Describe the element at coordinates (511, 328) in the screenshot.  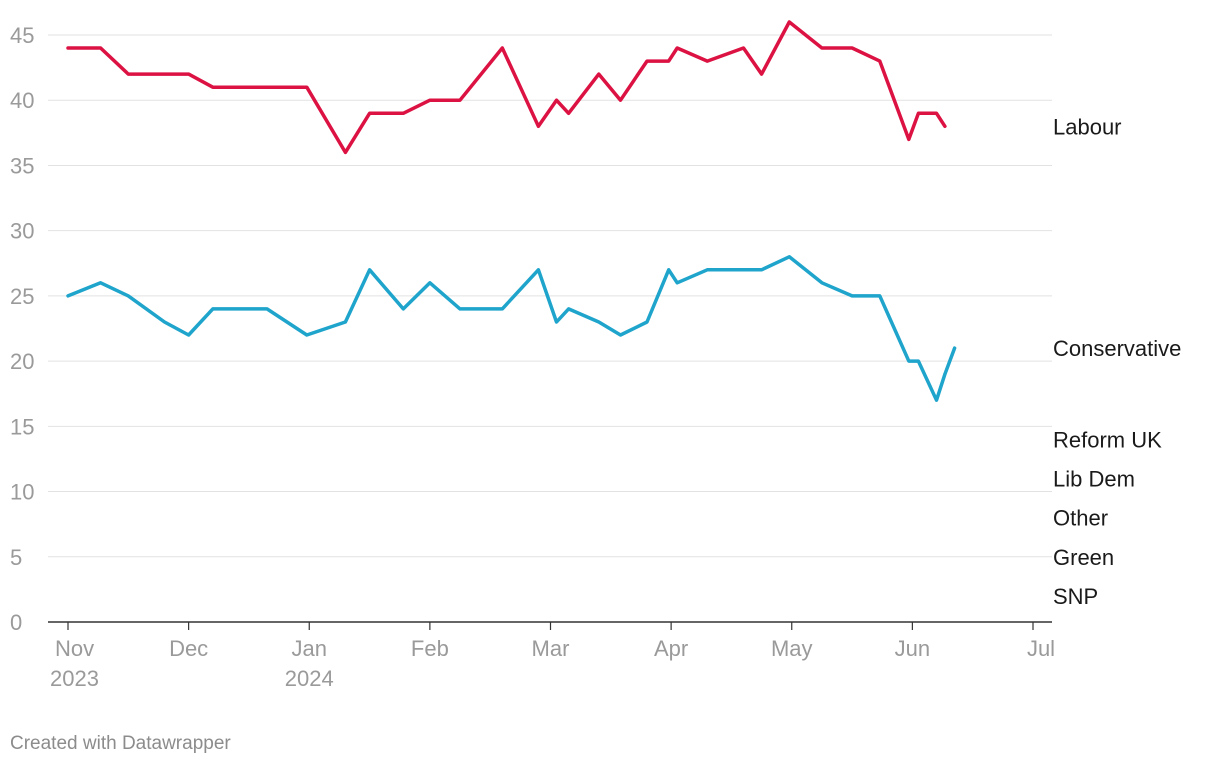
I see `series-line-conservative` at that location.